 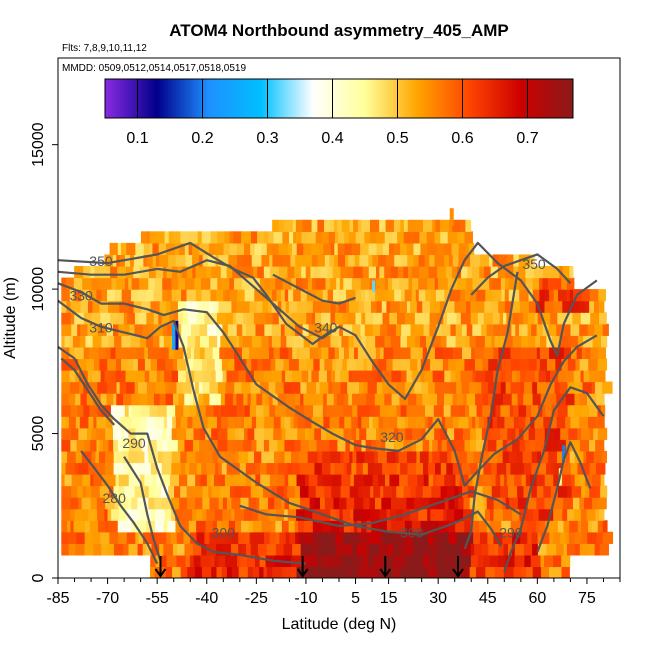 I want to click on contour-label: 290, so click(x=511, y=533).